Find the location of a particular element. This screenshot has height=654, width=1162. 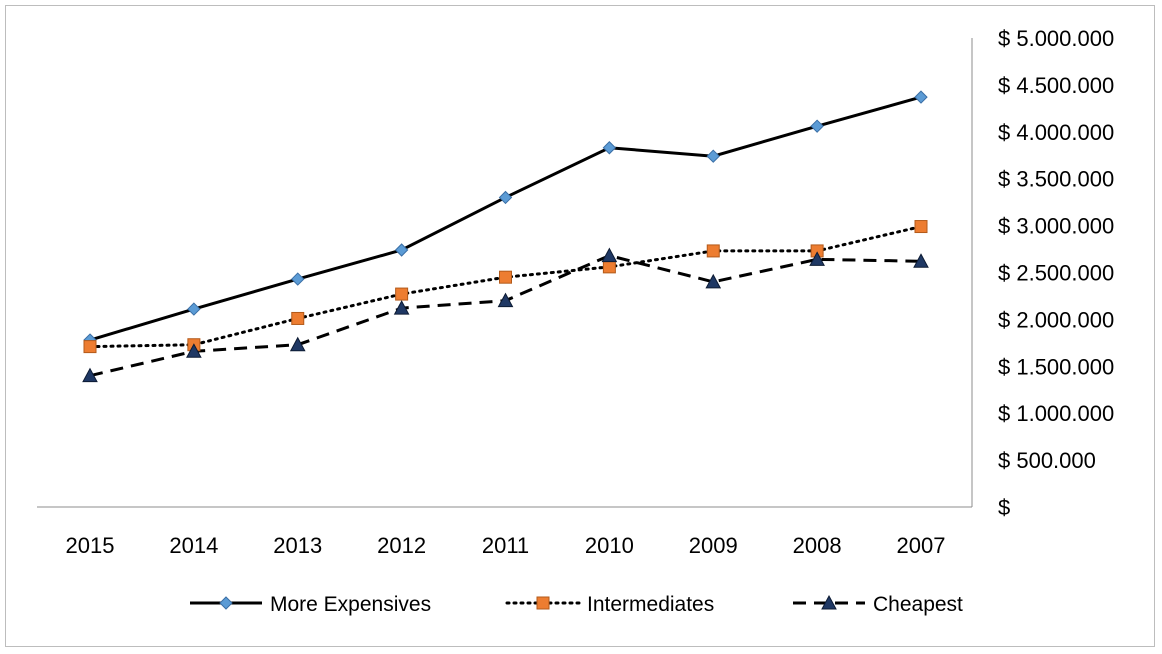

series-line-intermediates is located at coordinates (505, 287).